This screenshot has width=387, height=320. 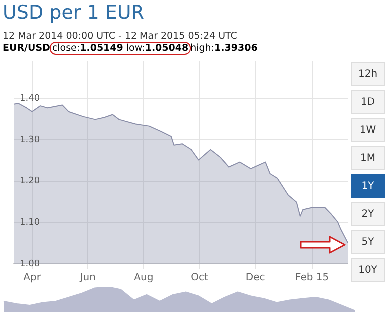 I want to click on text: 1W, so click(x=368, y=130).